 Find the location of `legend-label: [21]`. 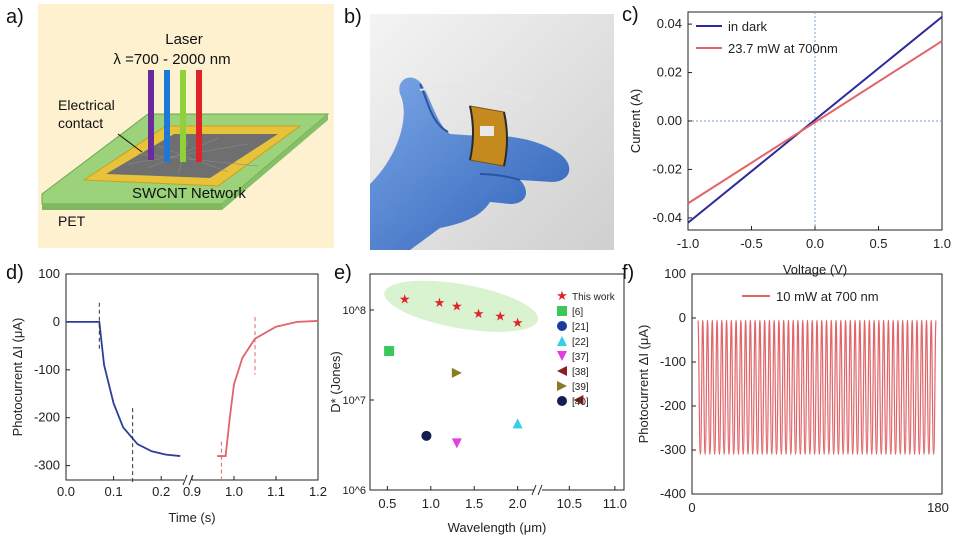

legend-label: [21] is located at coordinates (580, 327).